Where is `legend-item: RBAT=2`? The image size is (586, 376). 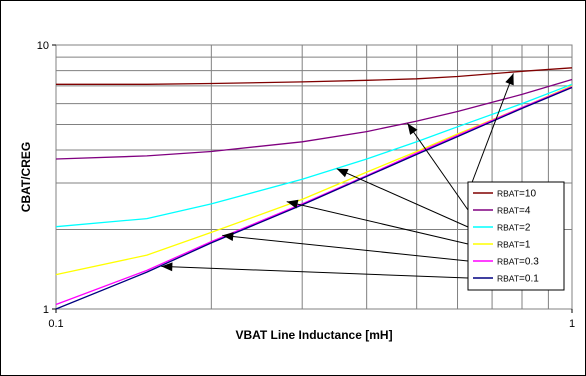 legend-item: RBAT=2 is located at coordinates (502, 228).